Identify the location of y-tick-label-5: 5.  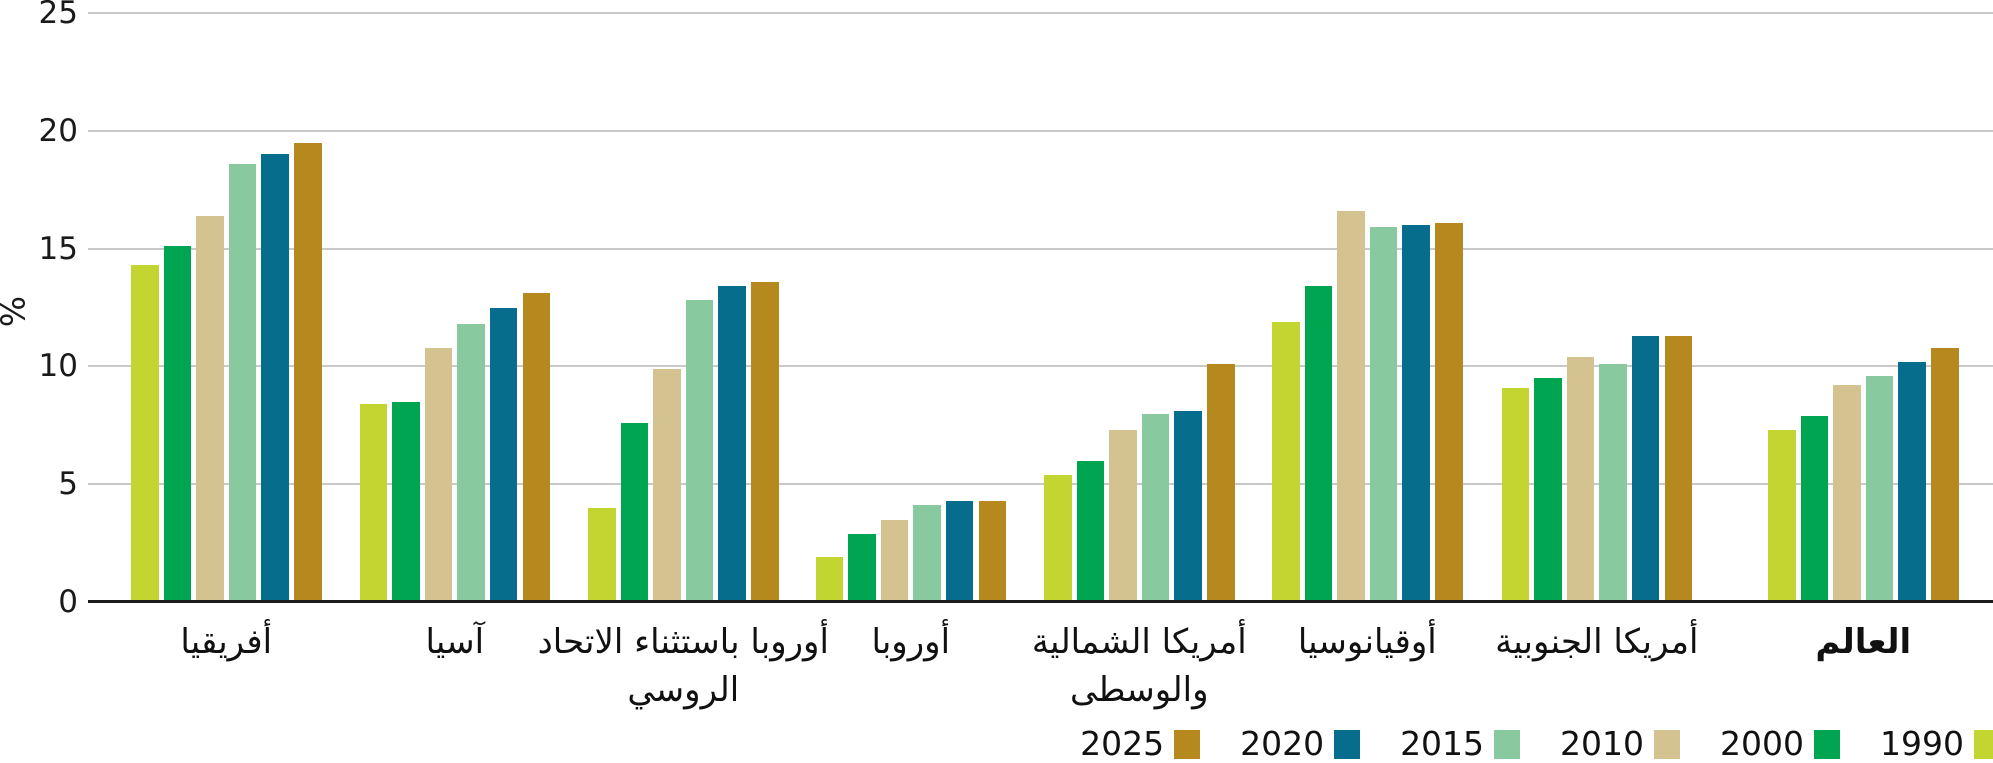
(68, 484).